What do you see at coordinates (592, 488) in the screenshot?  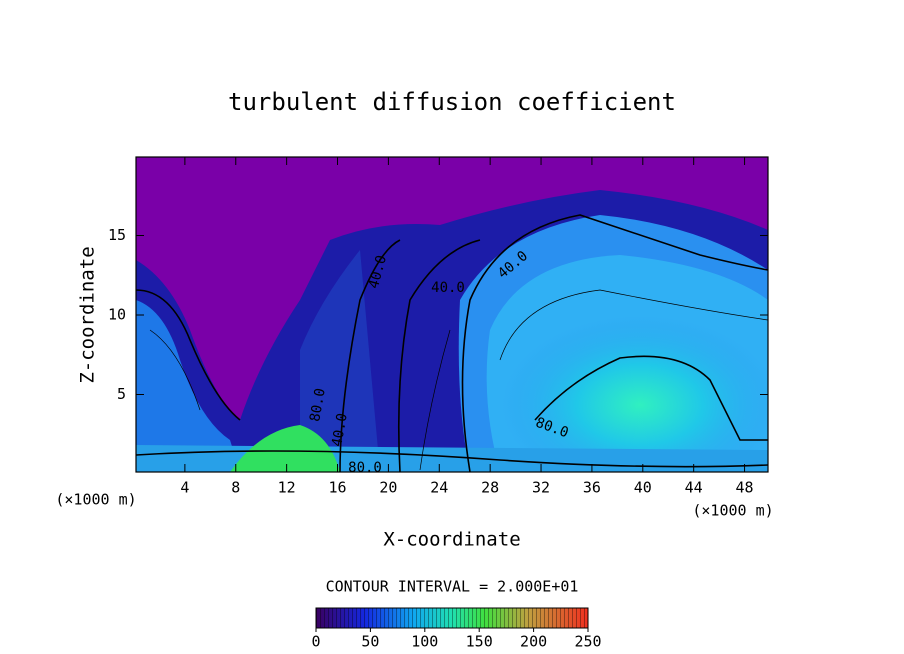 I see `x-tick-label: 36` at bounding box center [592, 488].